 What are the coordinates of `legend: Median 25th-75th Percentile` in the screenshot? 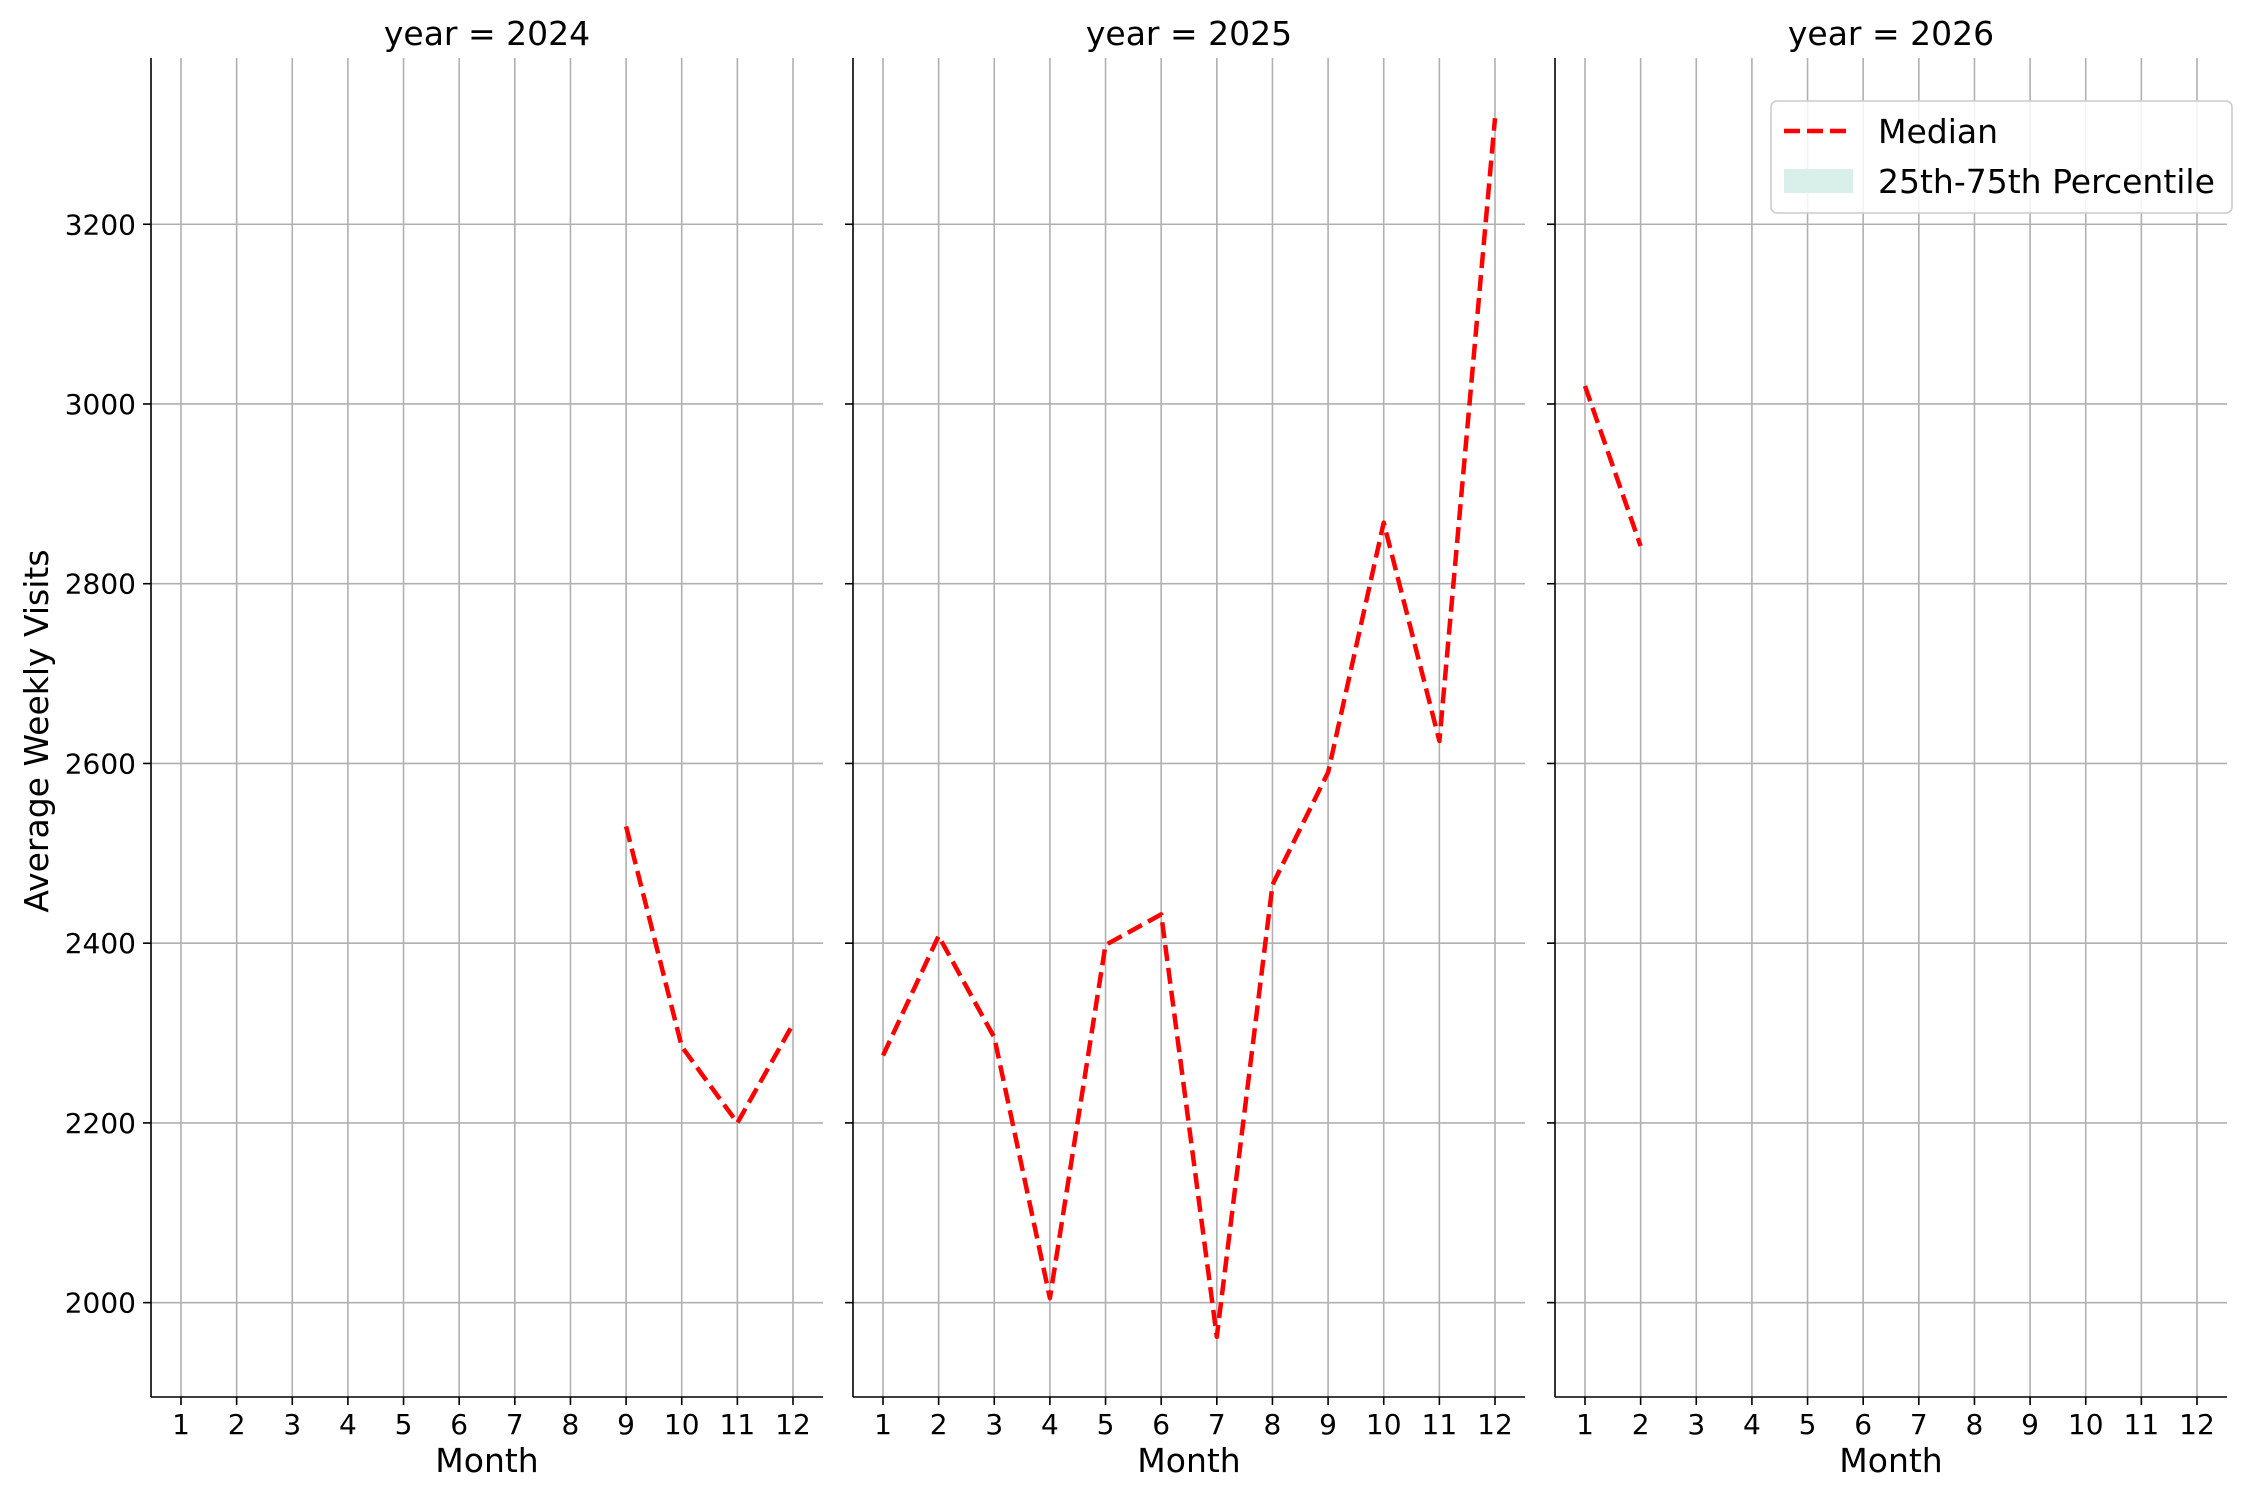 It's located at (2001, 157).